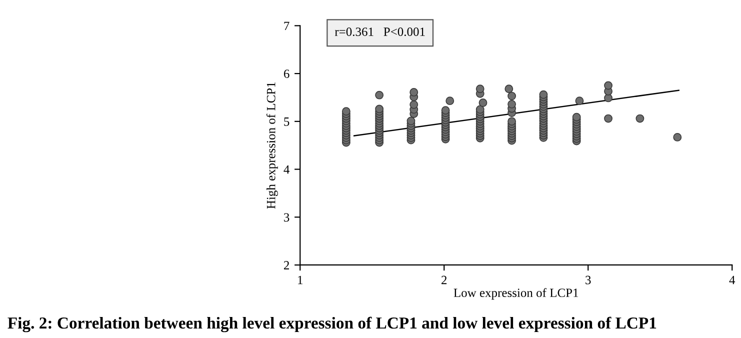 This screenshot has height=338, width=741. What do you see at coordinates (516, 294) in the screenshot?
I see `x-axis-title: Low expression of LCP1` at bounding box center [516, 294].